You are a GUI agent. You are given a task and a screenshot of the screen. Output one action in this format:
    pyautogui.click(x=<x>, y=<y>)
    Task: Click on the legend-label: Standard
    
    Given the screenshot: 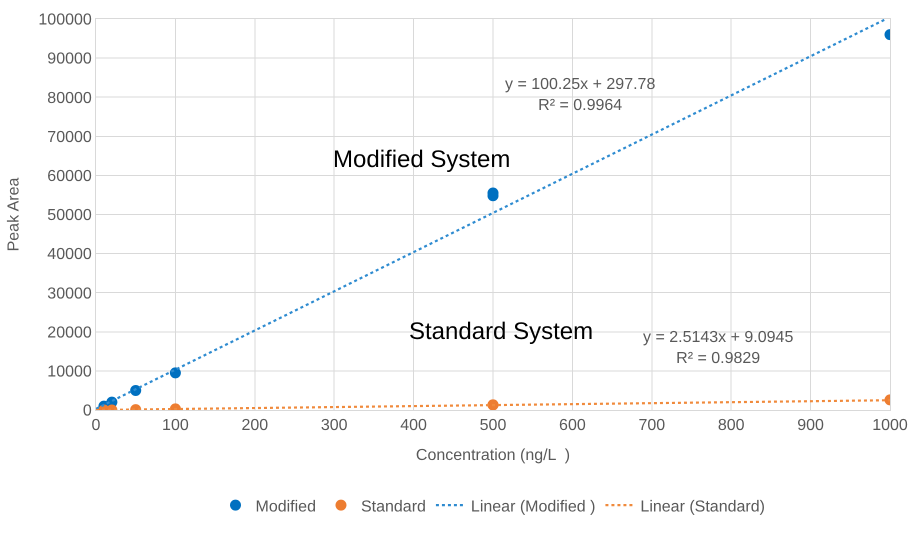 What is the action you would take?
    pyautogui.click(x=393, y=507)
    